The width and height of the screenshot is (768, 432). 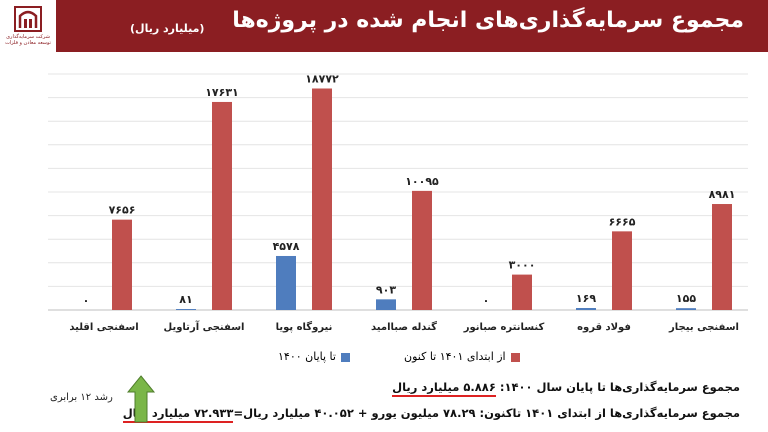 I want to click on company-logo: شرکت سرمایه‌گذاری توسعه معادن و فلزات, so click(x=28, y=26).